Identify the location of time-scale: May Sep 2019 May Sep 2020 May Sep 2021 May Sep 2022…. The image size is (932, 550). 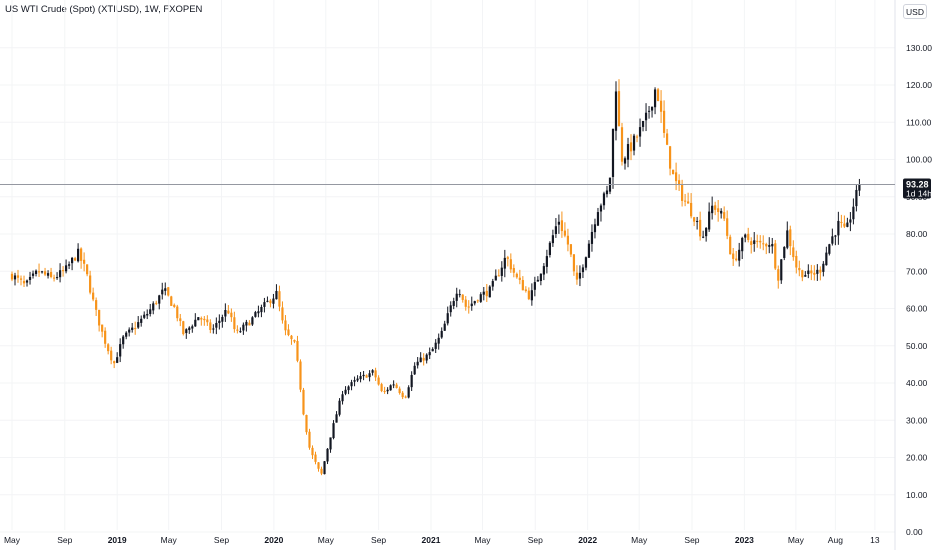
(442, 540).